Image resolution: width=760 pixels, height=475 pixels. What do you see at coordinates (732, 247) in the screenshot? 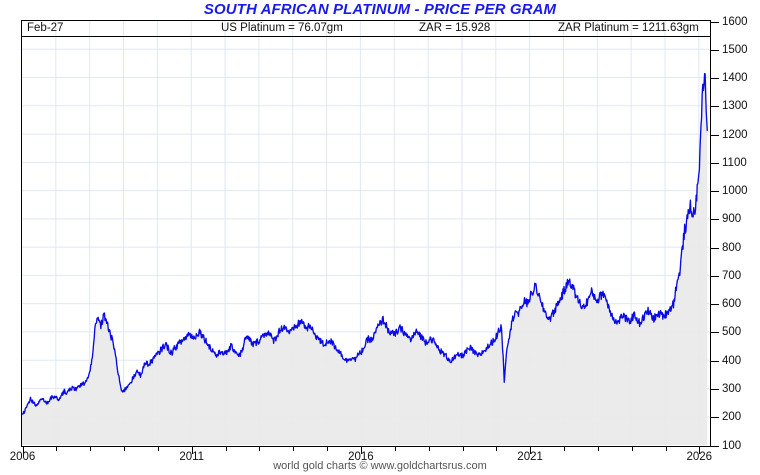
I see `y-tick-label: 800` at bounding box center [732, 247].